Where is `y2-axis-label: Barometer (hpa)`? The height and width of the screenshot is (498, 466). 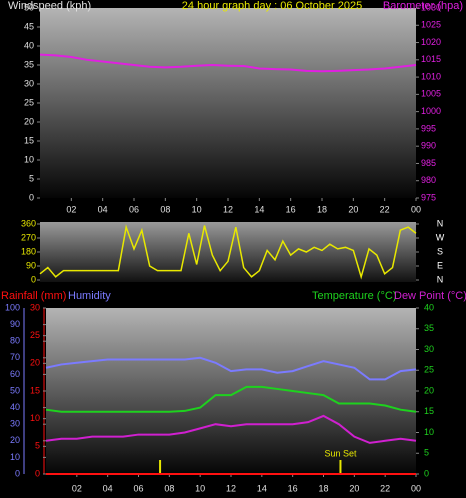
y2-axis-label: Barometer (hpa) is located at coordinates (423, 6).